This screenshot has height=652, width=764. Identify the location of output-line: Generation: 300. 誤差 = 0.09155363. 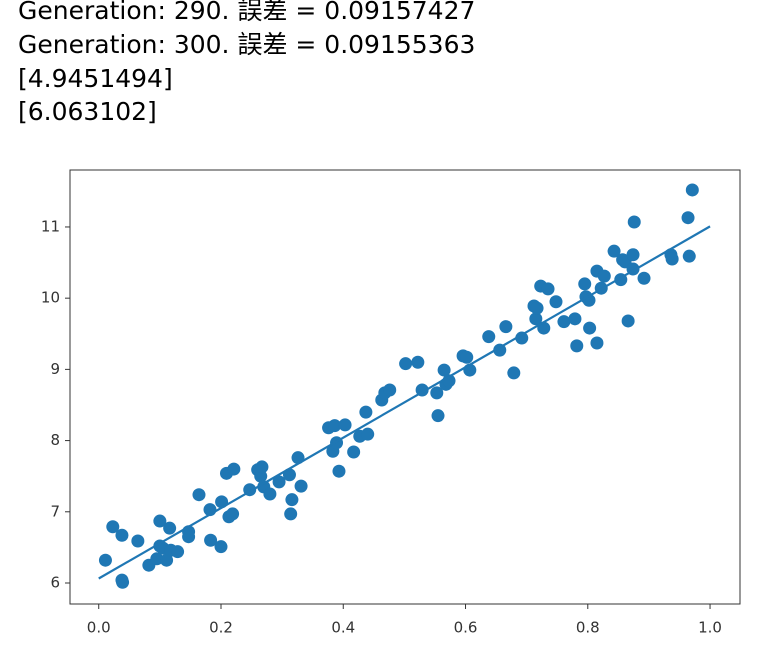
(247, 44).